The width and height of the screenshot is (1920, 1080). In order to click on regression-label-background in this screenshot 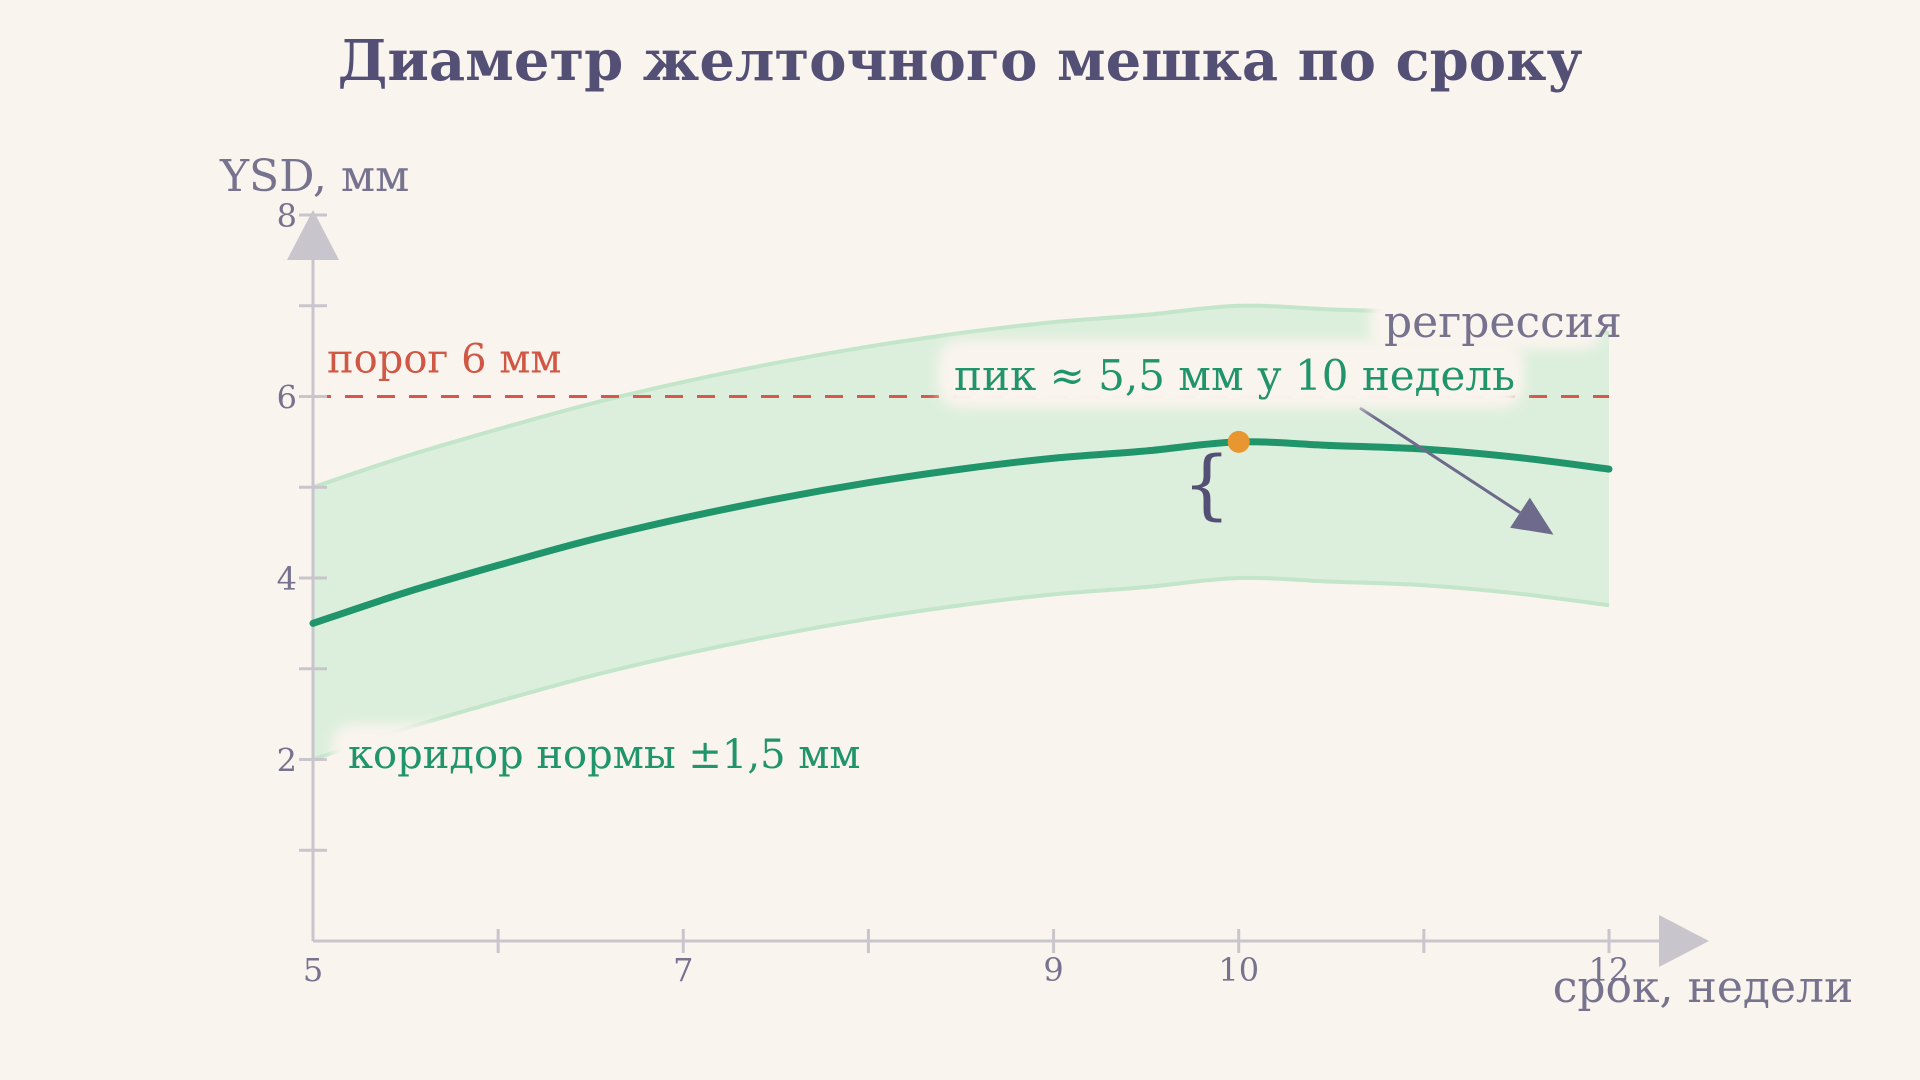, I will do `click(1486, 323)`.